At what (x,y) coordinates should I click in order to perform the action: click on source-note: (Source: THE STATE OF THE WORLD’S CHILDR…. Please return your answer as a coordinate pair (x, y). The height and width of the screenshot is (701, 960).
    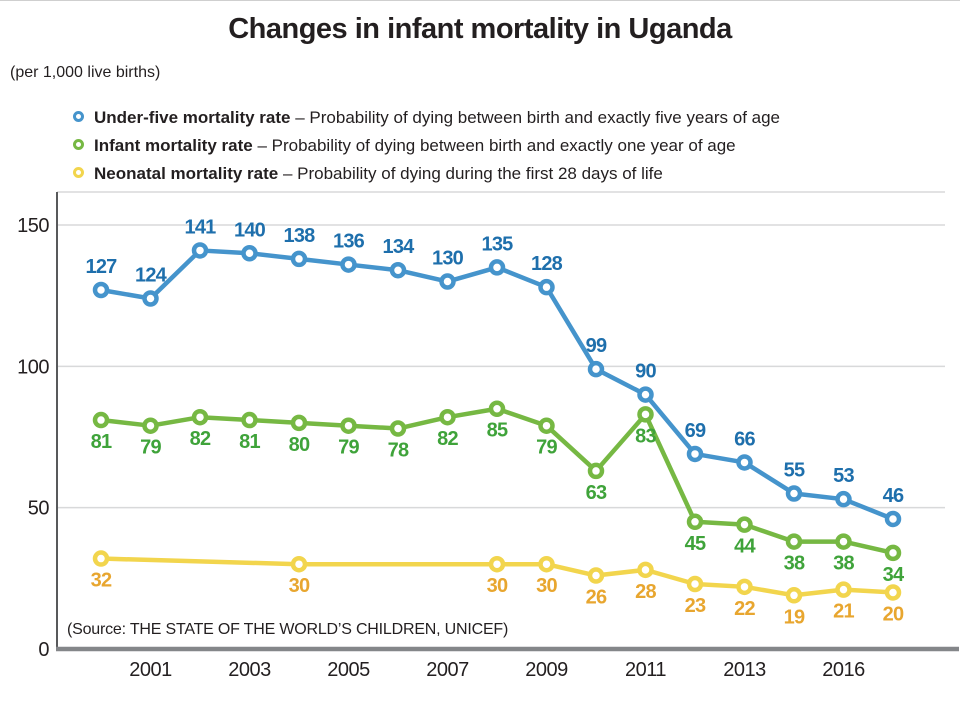
    Looking at the image, I should click on (288, 629).